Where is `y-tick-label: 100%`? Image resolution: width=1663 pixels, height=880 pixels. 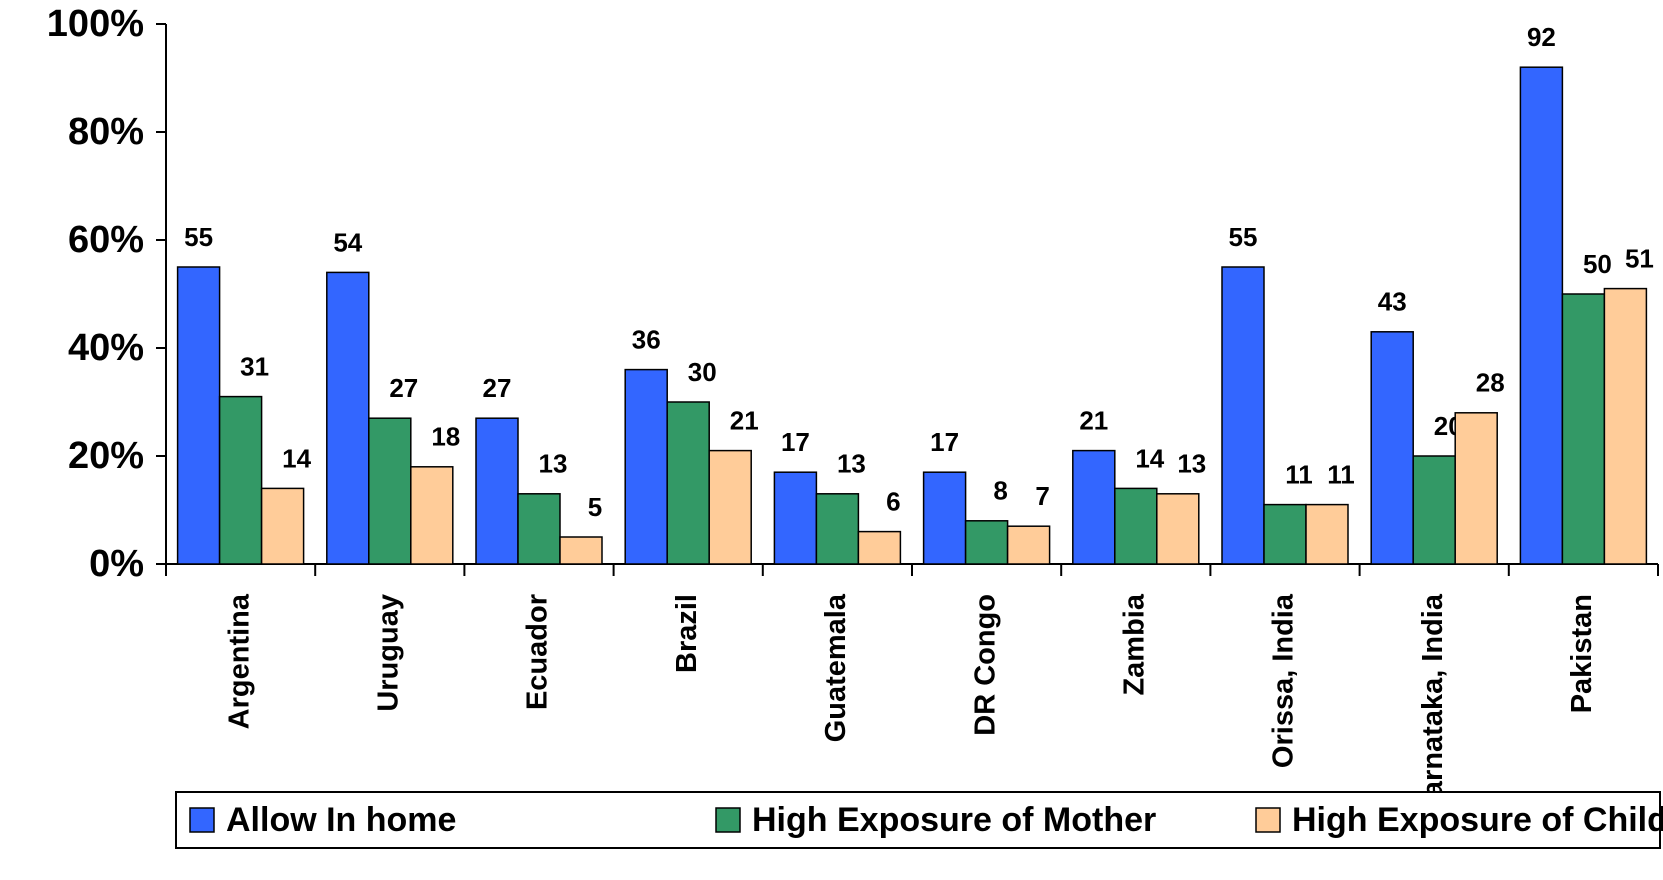
y-tick-label: 100% is located at coordinates (95, 24).